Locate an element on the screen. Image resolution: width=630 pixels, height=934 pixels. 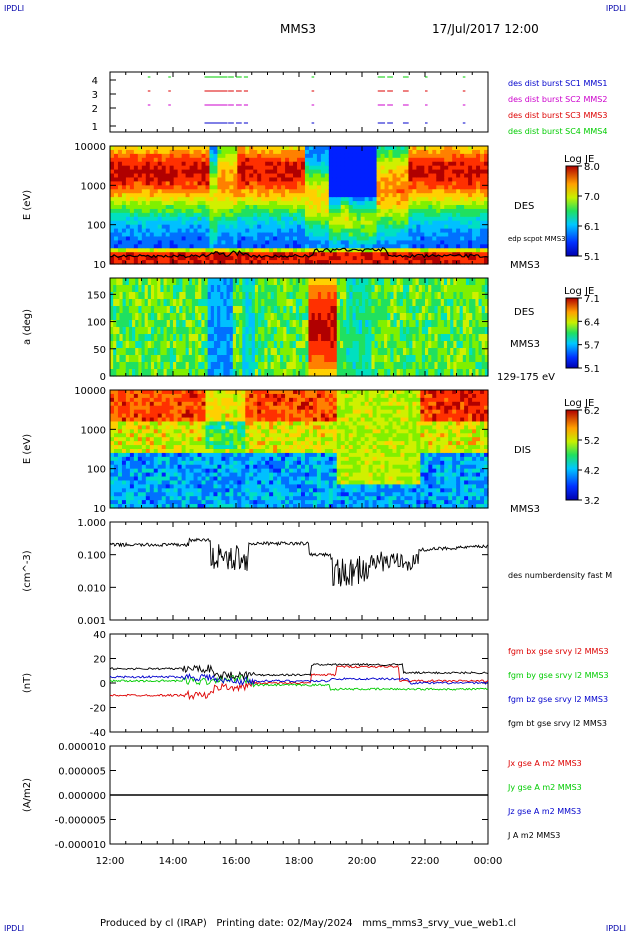
des-pitch-colorbar-title: Log JE is located at coordinates (579, 291).